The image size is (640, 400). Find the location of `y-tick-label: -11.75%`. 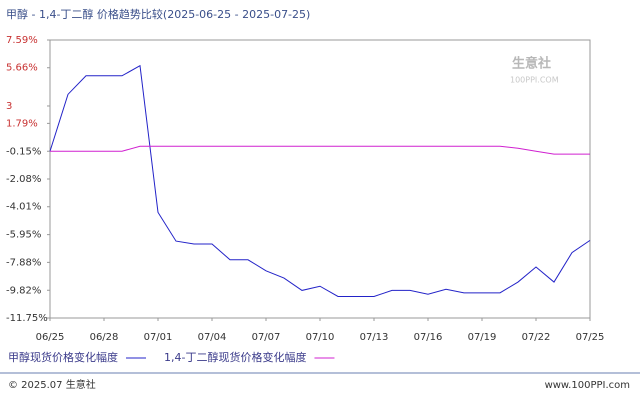

y-tick-label: -11.75% is located at coordinates (27, 318).